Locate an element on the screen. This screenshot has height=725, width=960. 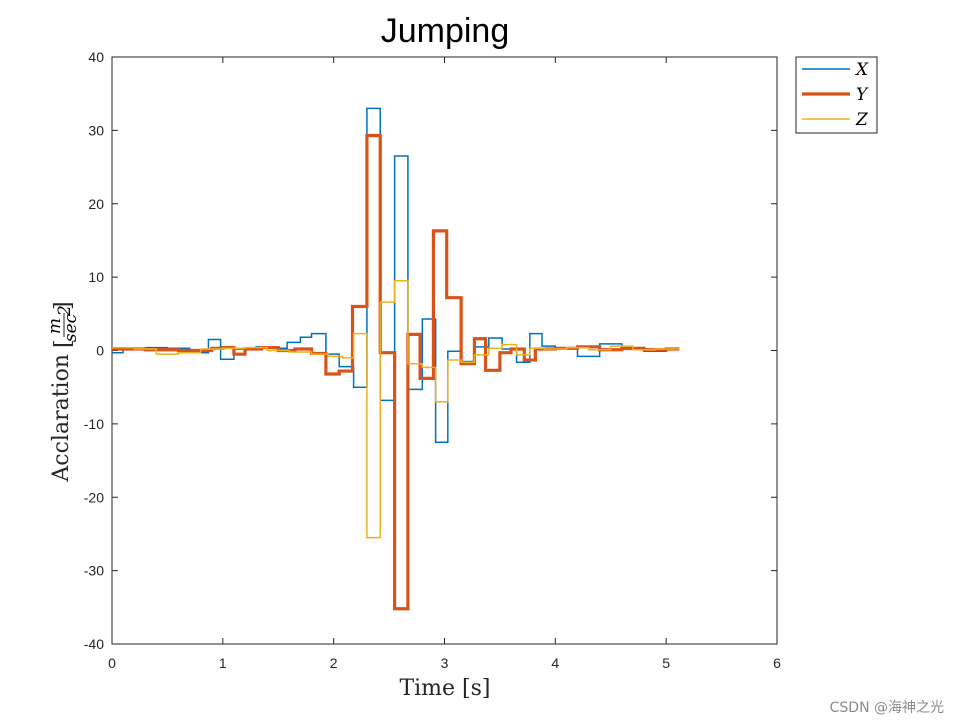
y-axis-label-text: Acclaration is located at coordinates (61, 418).